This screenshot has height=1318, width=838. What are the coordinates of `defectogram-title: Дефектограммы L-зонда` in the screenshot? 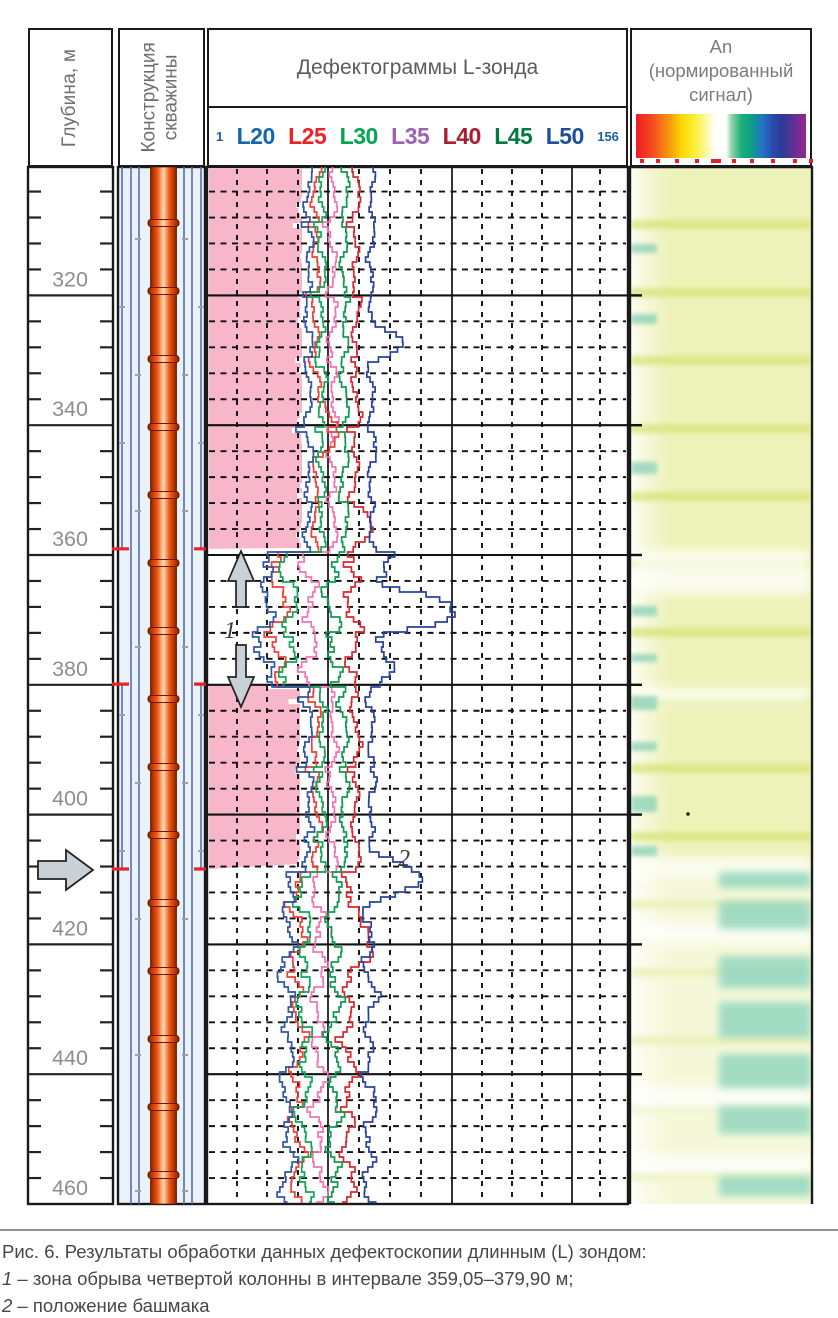 It's located at (417, 67).